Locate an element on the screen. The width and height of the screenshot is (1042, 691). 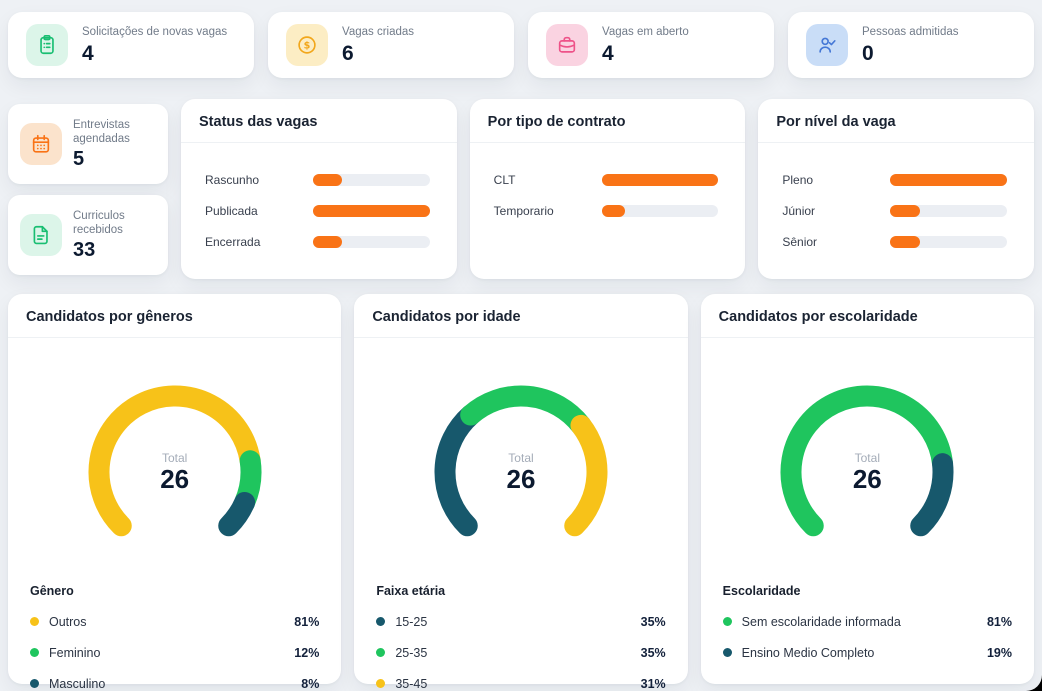
stat-label: Solicitações de novas vagas is located at coordinates (155, 32).